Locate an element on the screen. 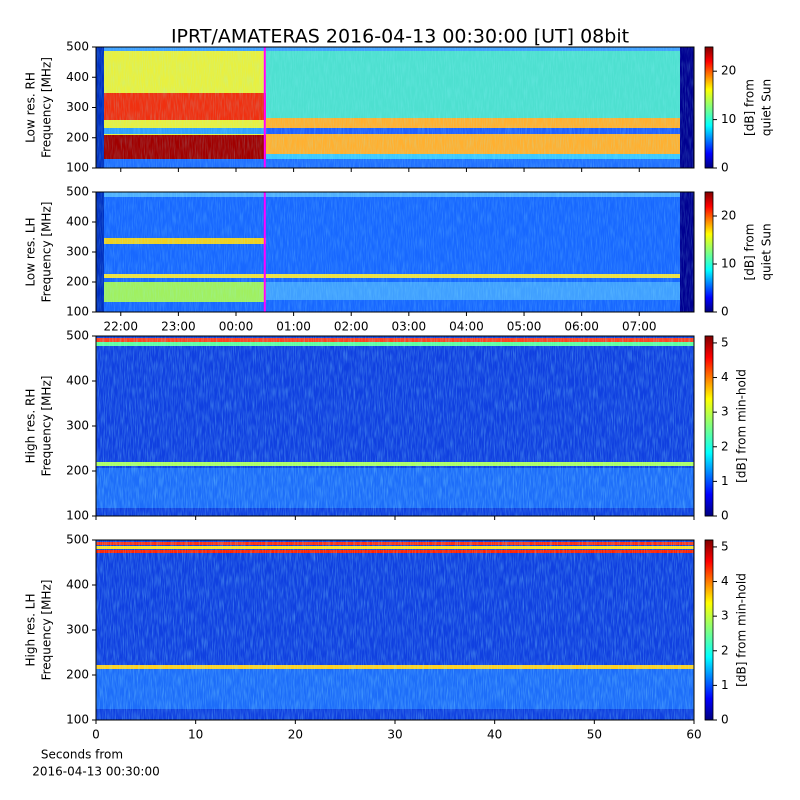  x-tick-label: 23:00 is located at coordinates (178, 327).